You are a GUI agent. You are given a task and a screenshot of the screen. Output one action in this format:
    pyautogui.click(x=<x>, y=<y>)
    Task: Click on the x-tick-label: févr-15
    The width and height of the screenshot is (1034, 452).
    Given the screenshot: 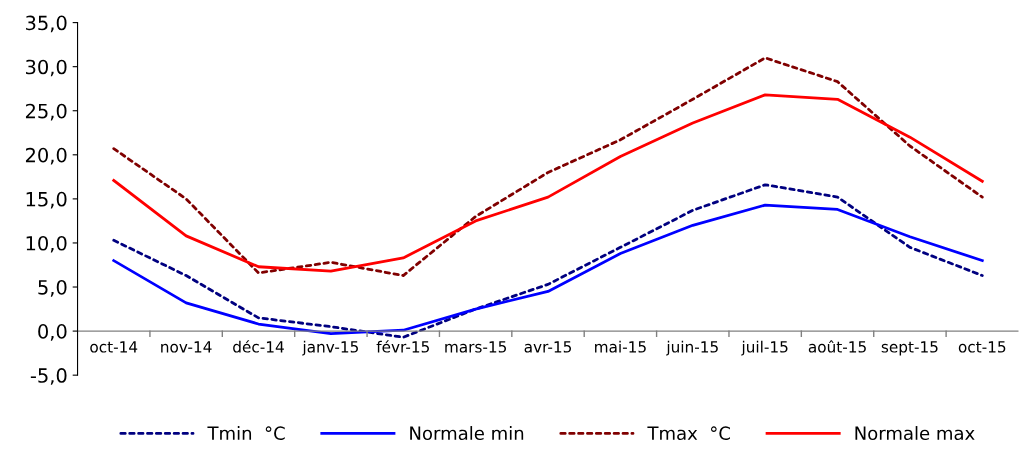 What is the action you would take?
    pyautogui.click(x=402, y=346)
    